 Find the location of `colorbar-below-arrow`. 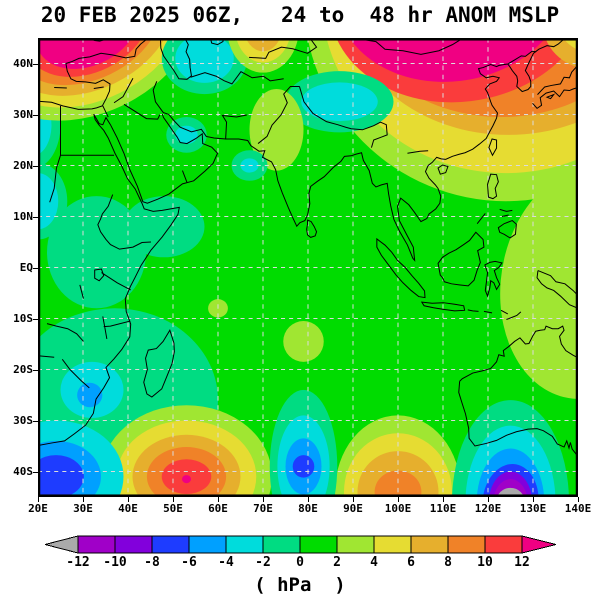

colorbar-below-arrow is located at coordinates (61, 544).